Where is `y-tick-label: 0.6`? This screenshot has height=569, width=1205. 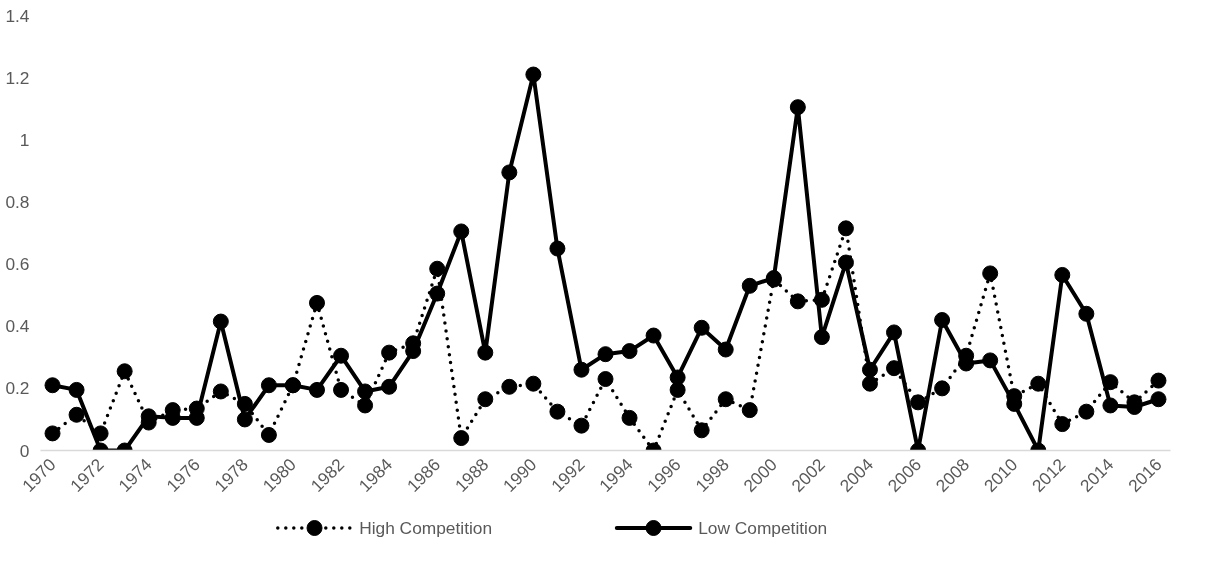
y-tick-label: 0.6 is located at coordinates (17, 264).